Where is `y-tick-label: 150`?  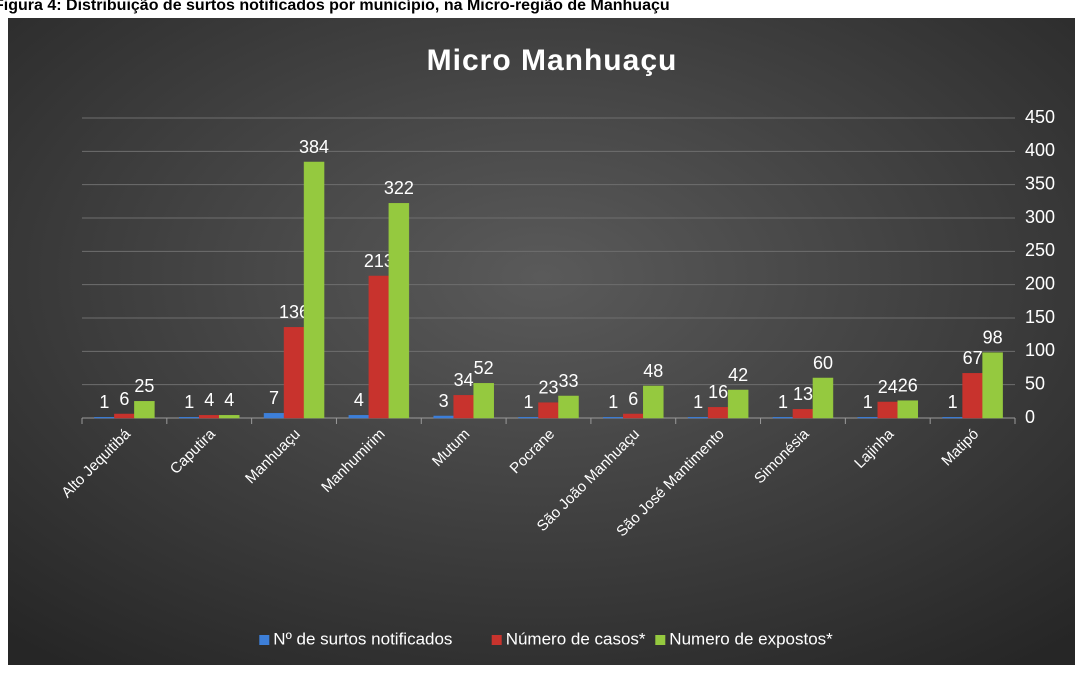 y-tick-label: 150 is located at coordinates (1040, 317).